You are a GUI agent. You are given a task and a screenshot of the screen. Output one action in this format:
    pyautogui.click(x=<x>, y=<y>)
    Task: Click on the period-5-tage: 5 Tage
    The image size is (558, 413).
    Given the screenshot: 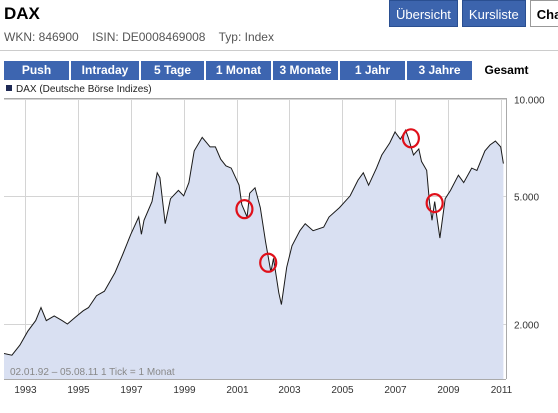 What is the action you would take?
    pyautogui.click(x=172, y=70)
    